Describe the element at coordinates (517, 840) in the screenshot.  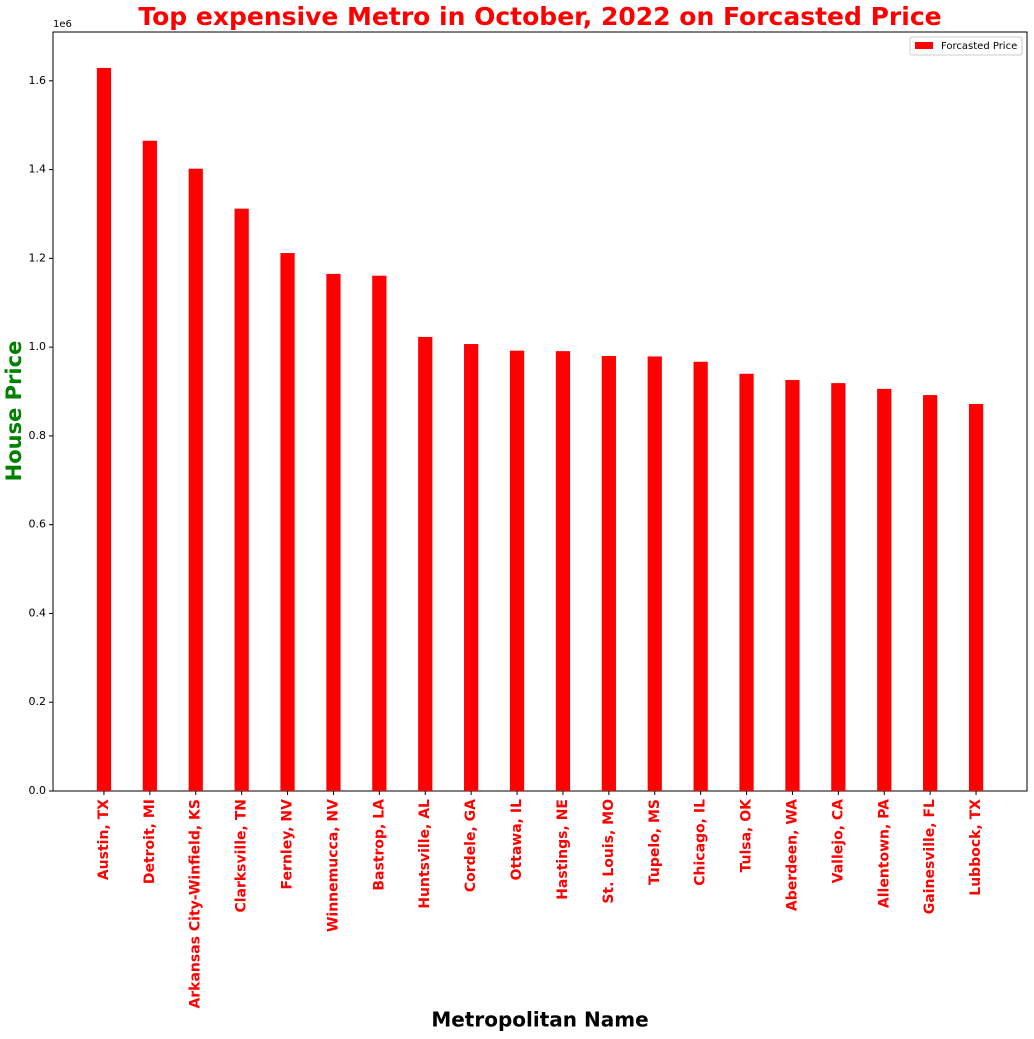
I see `x-tick-label: Ottawa, IL` at that location.